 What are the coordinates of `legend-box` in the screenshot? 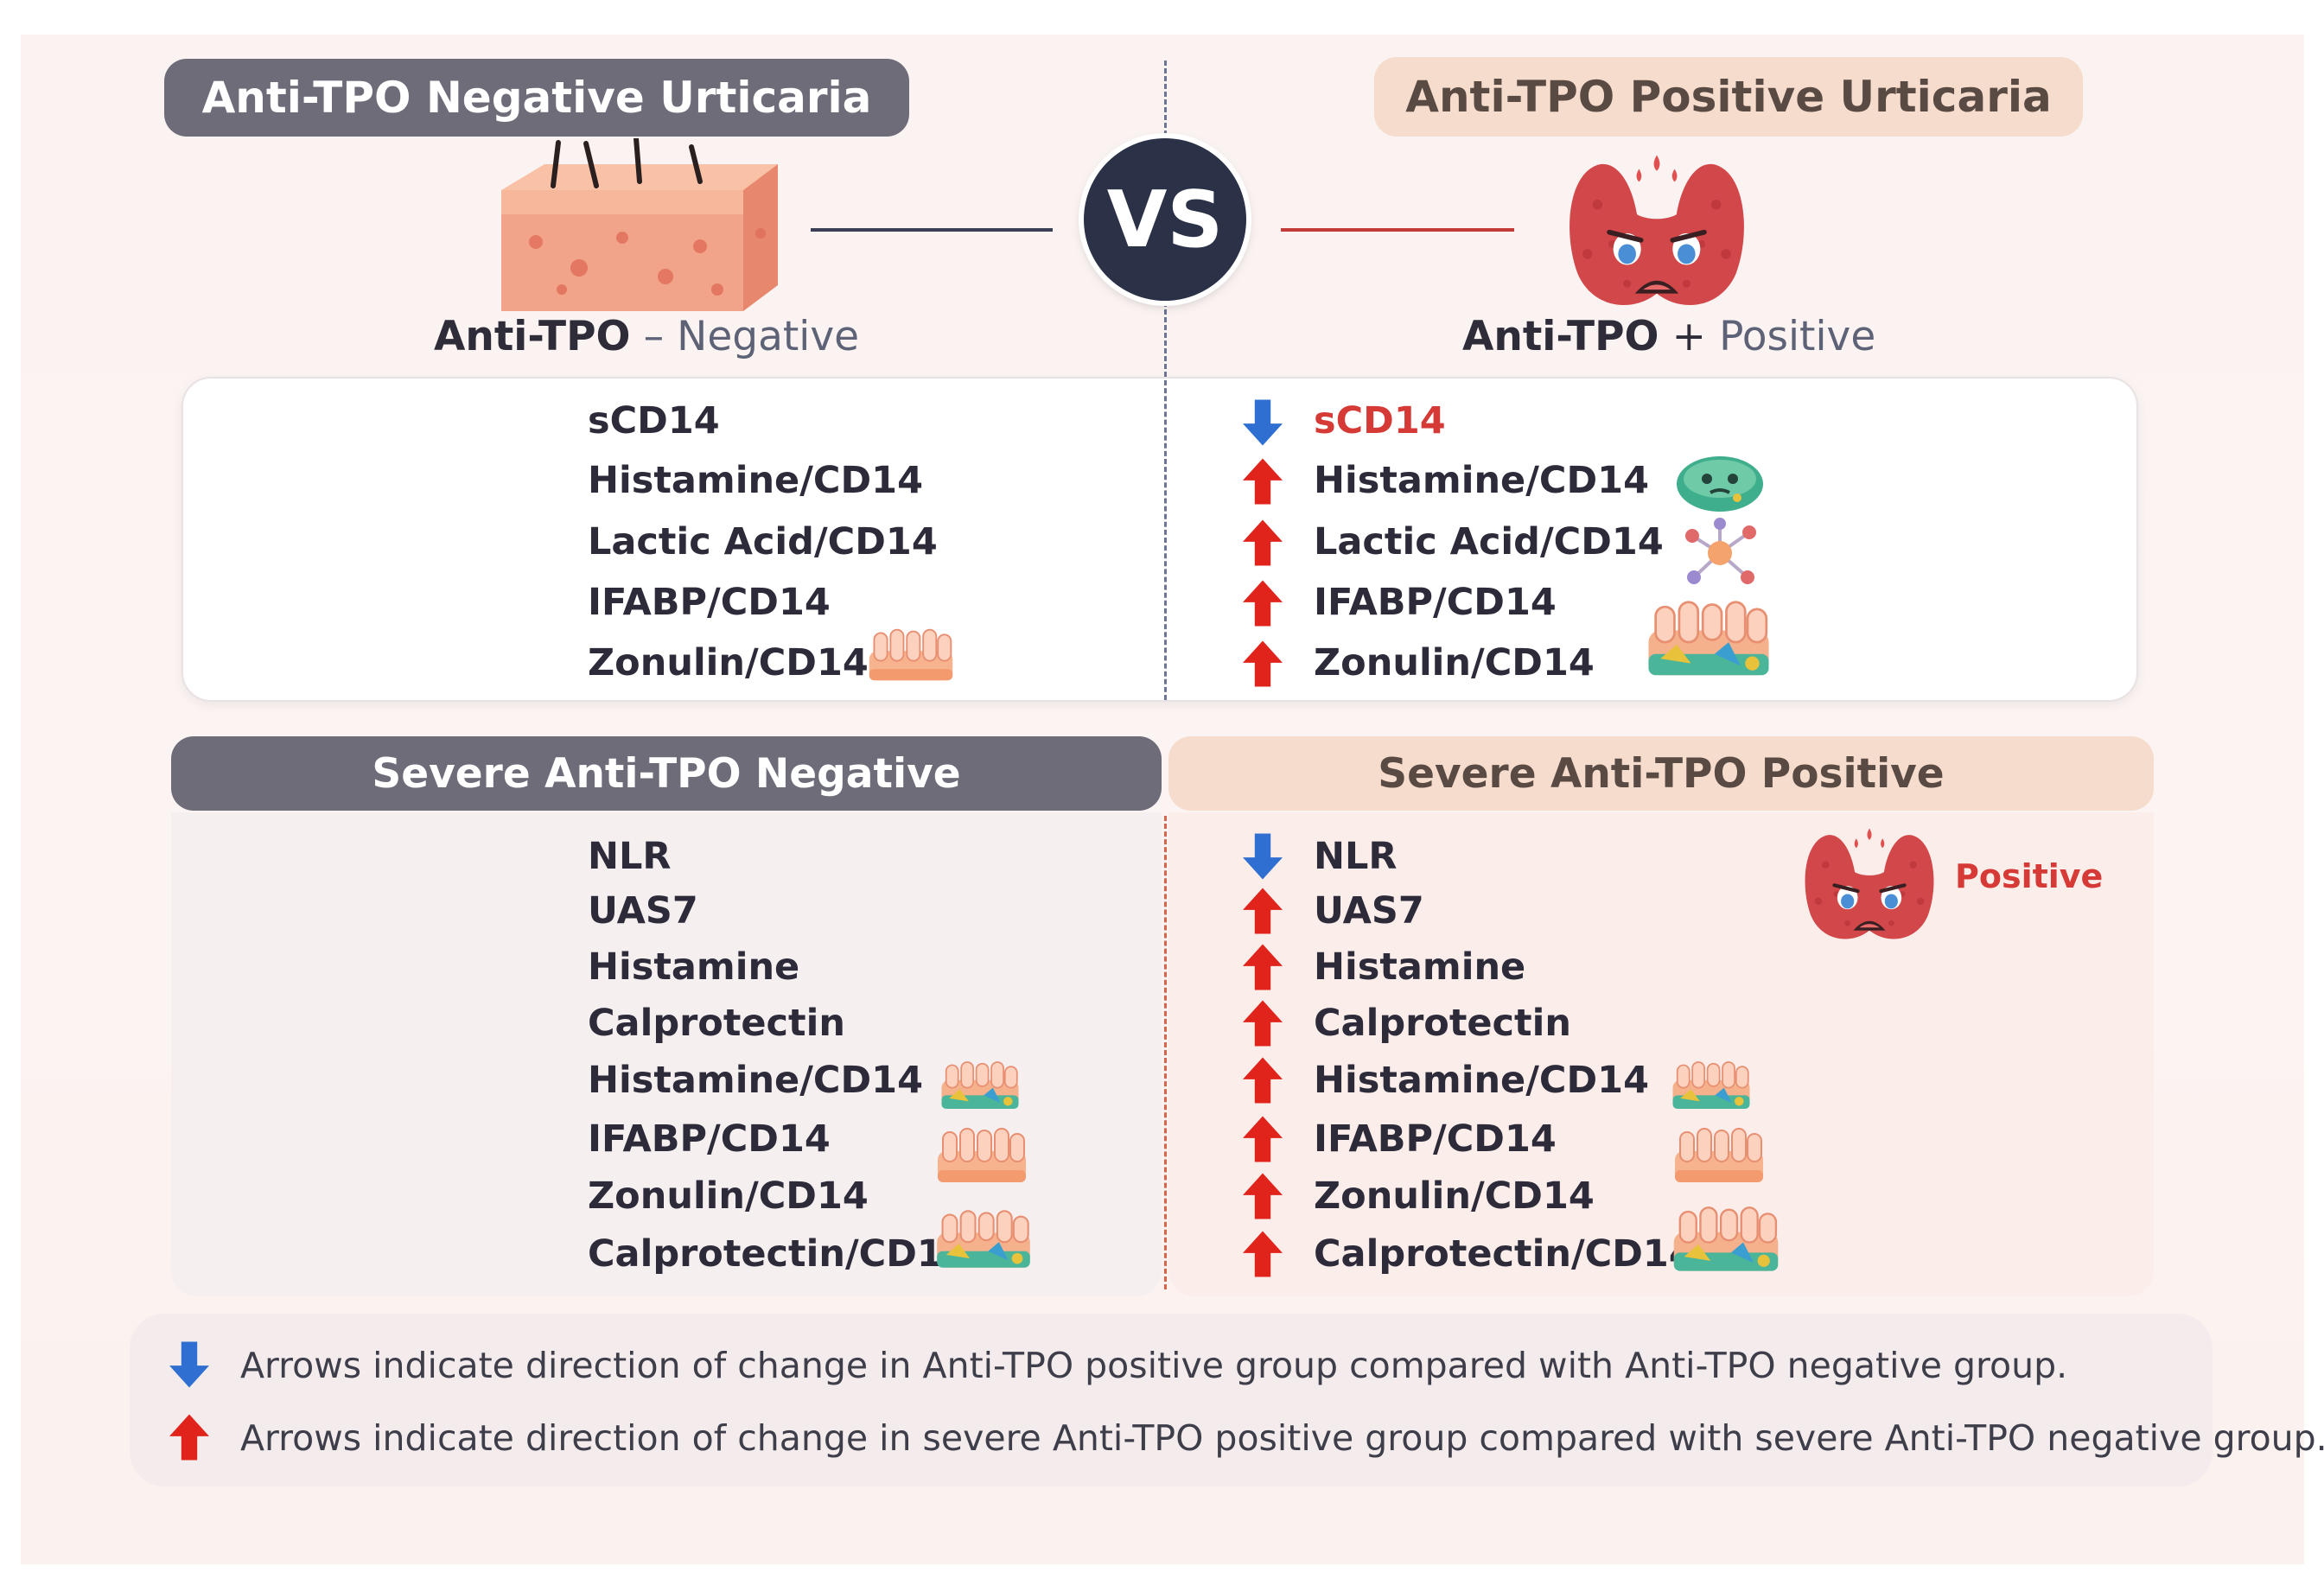 It's located at (1172, 1400).